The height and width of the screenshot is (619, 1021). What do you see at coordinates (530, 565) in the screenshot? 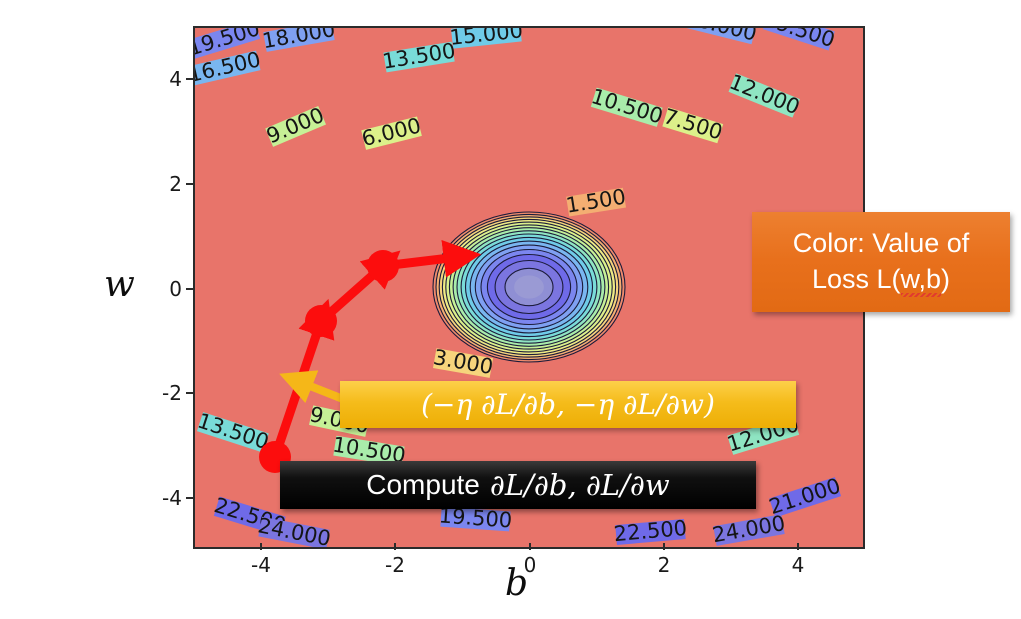
I see `xtick-label-2: 0` at bounding box center [530, 565].